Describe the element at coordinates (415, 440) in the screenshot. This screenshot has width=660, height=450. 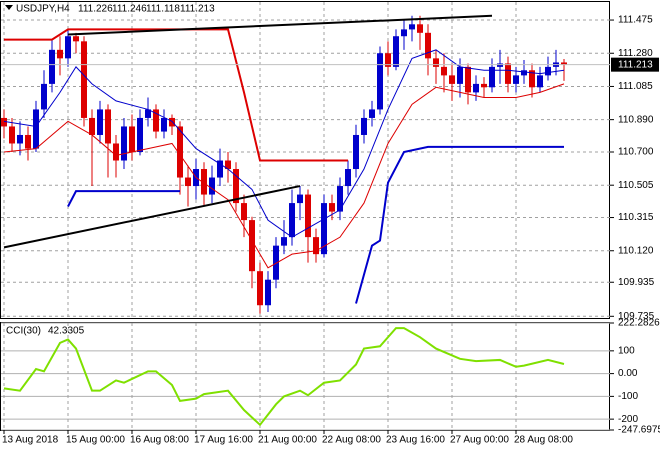
I see `x-tick-label: 23 Aug 16:00` at that location.